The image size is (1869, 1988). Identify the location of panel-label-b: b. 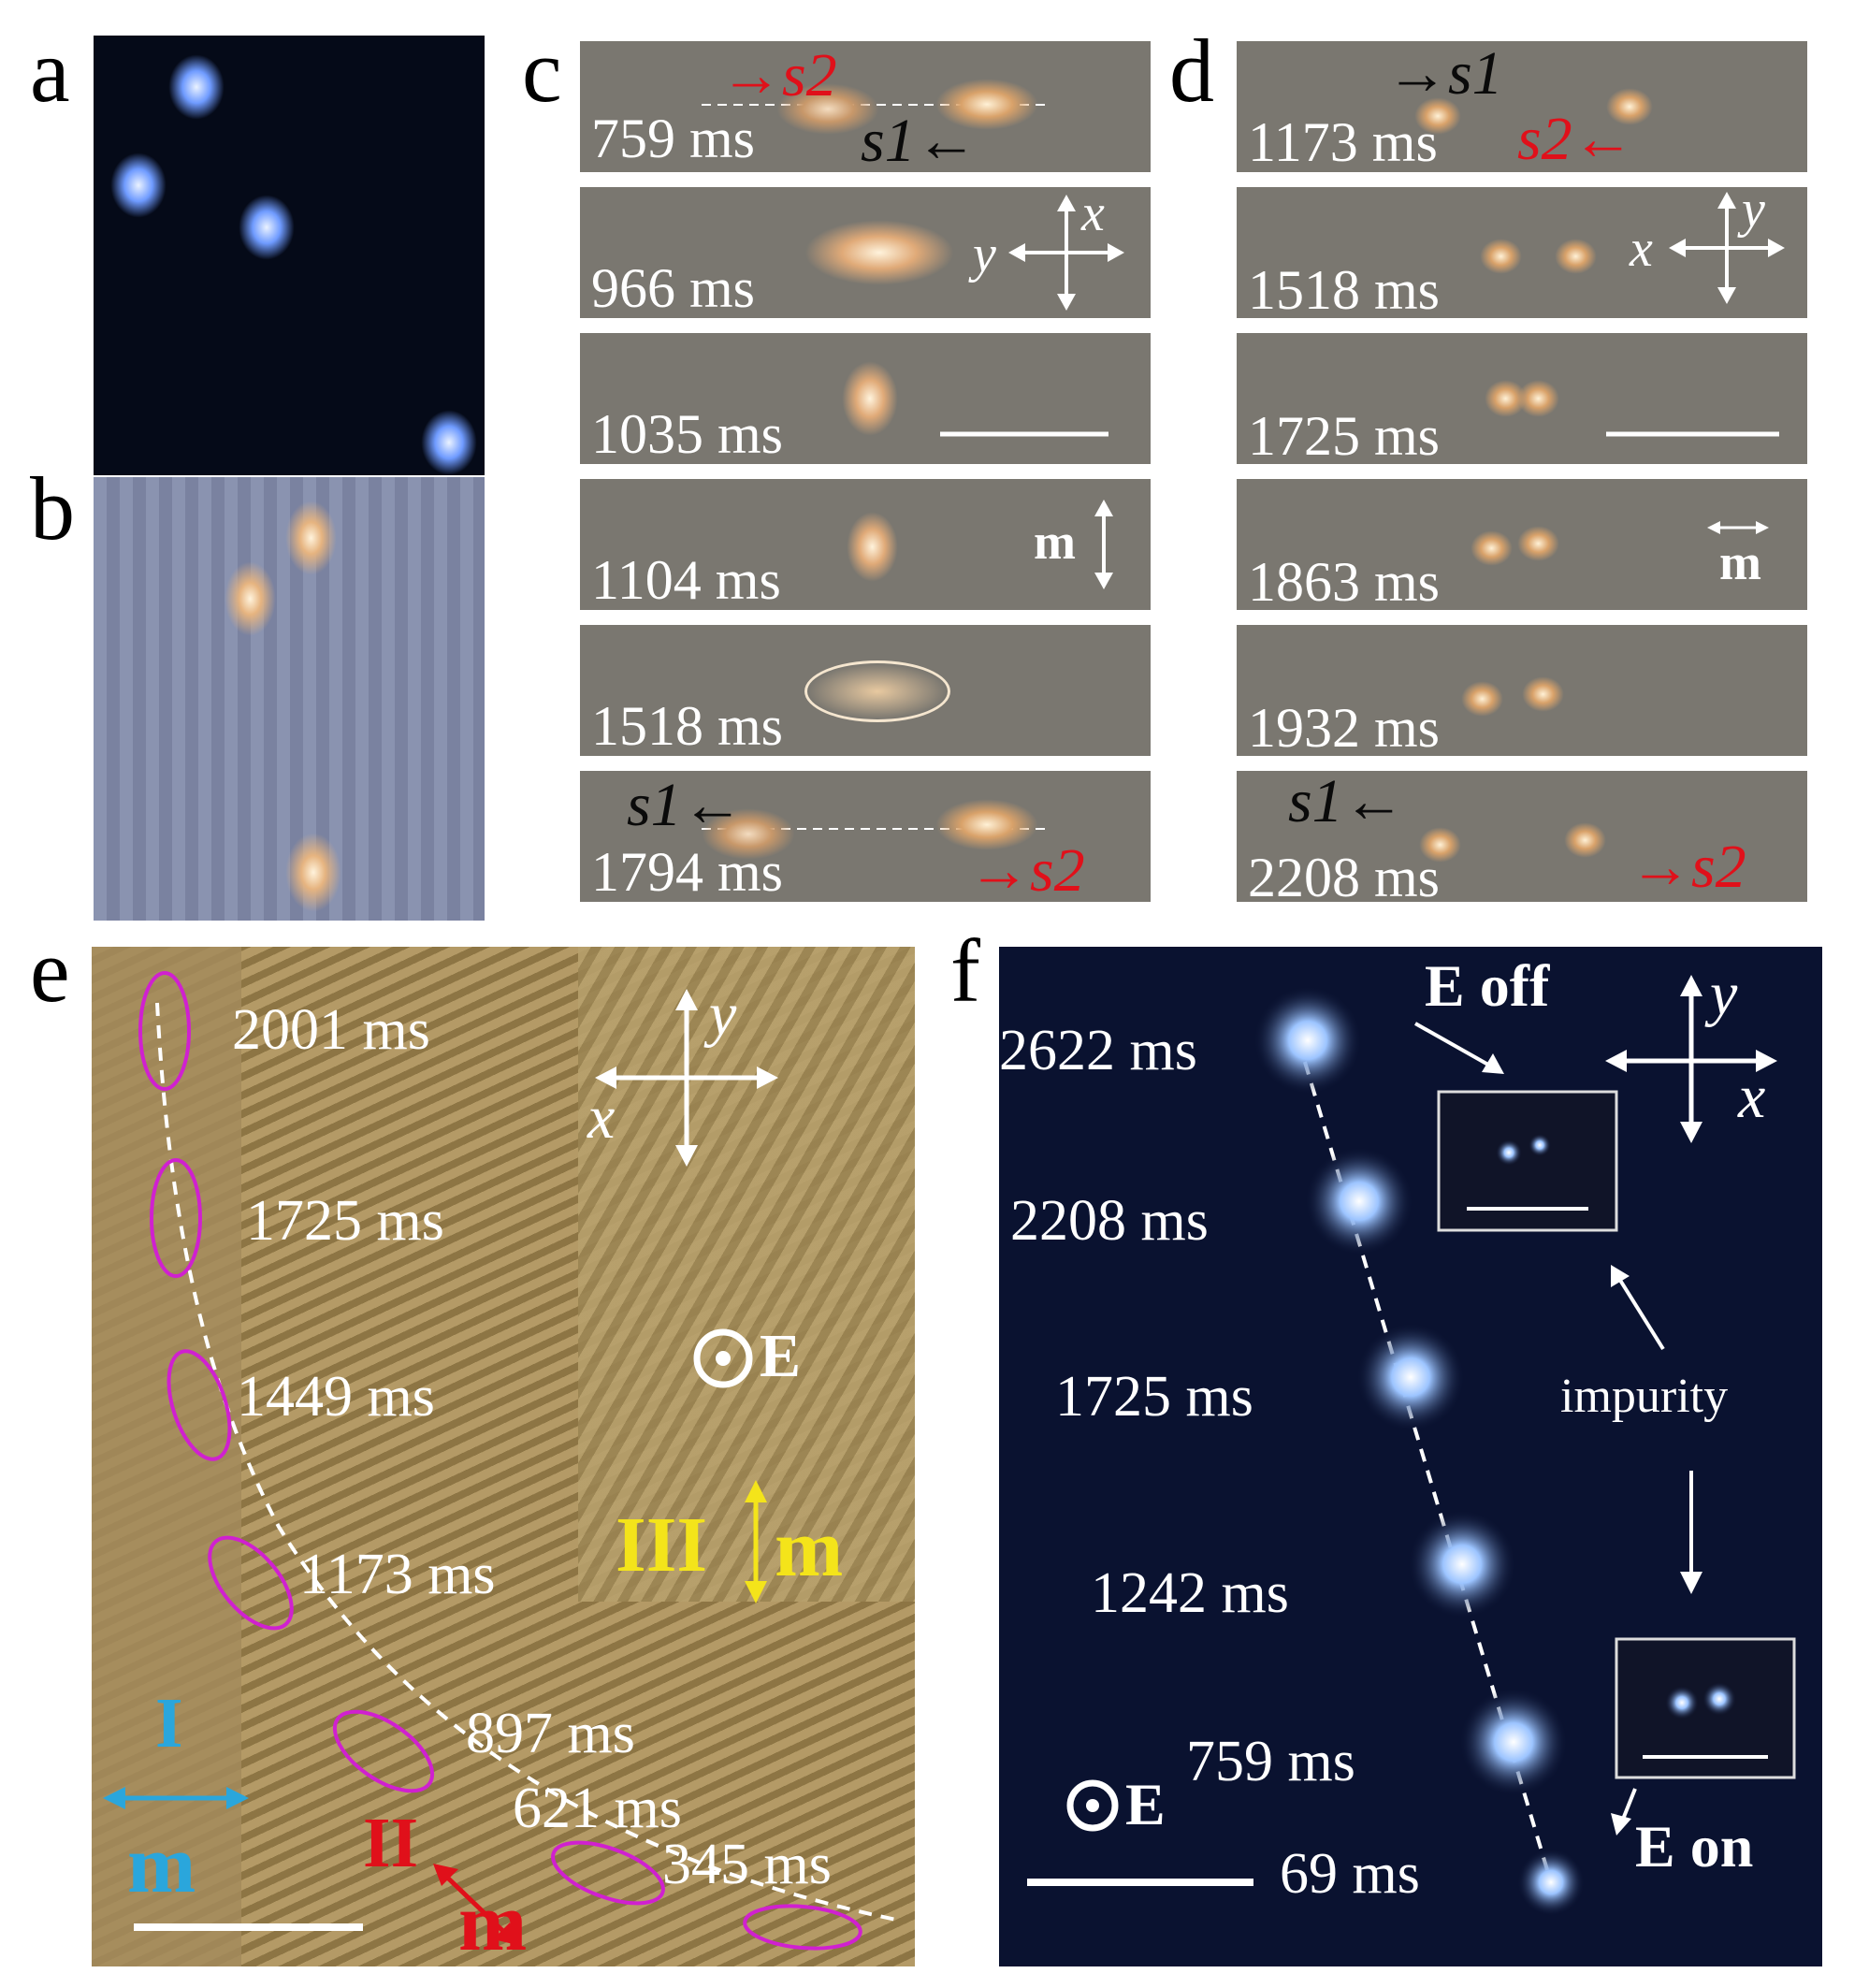
(52, 508).